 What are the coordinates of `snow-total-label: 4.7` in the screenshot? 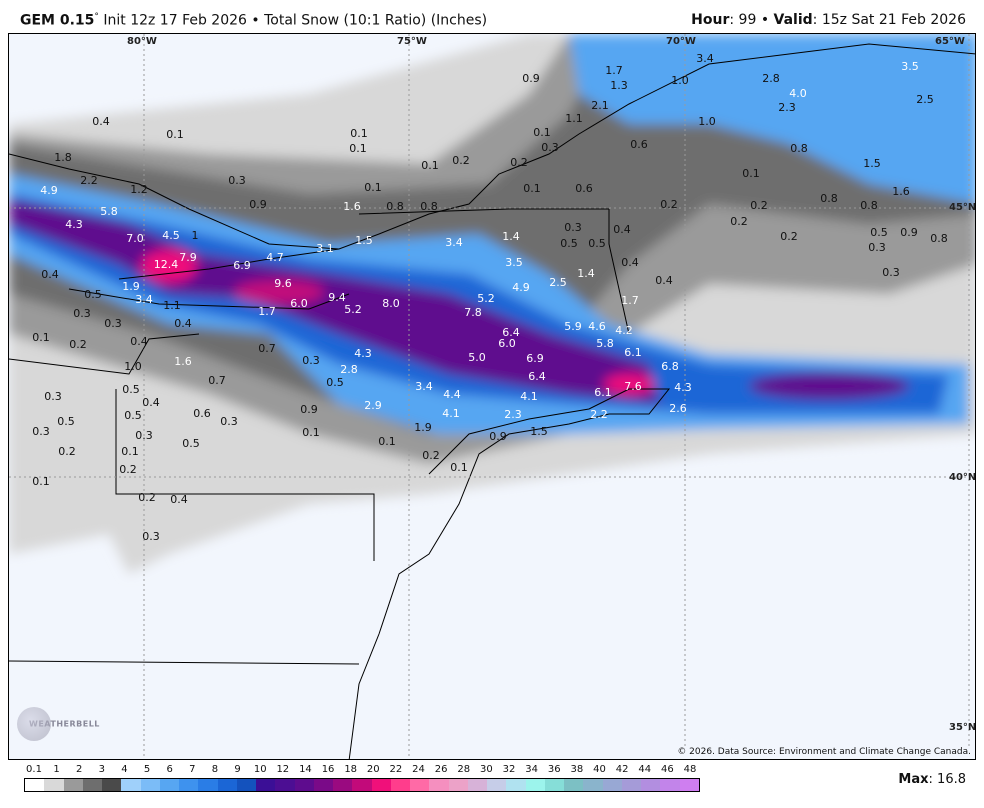 It's located at (275, 257).